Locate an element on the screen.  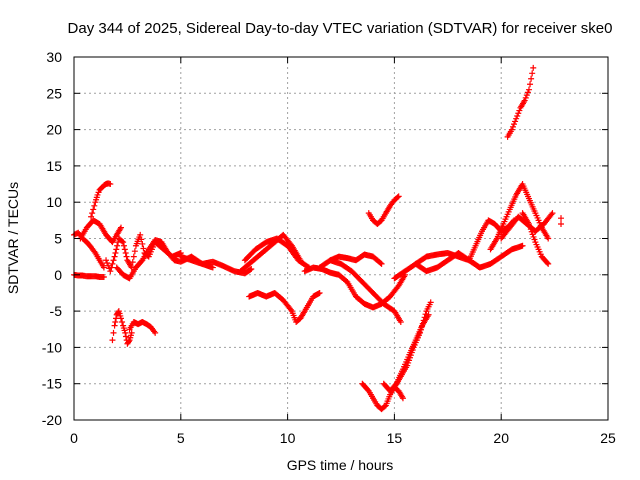
series-arc23 is located at coordinates (519, 217).